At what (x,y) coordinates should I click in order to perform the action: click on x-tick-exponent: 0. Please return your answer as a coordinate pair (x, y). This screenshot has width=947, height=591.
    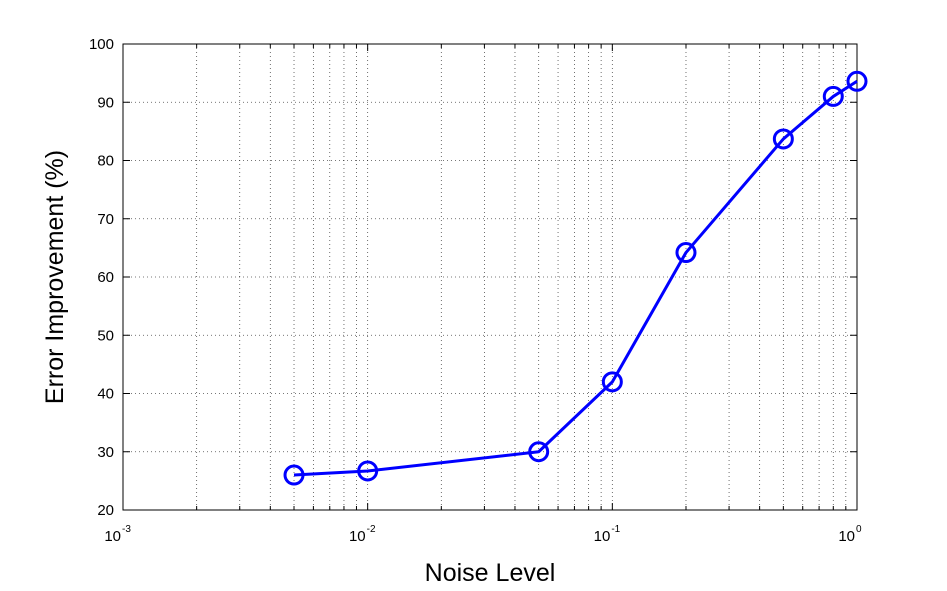
    Looking at the image, I should click on (859, 529).